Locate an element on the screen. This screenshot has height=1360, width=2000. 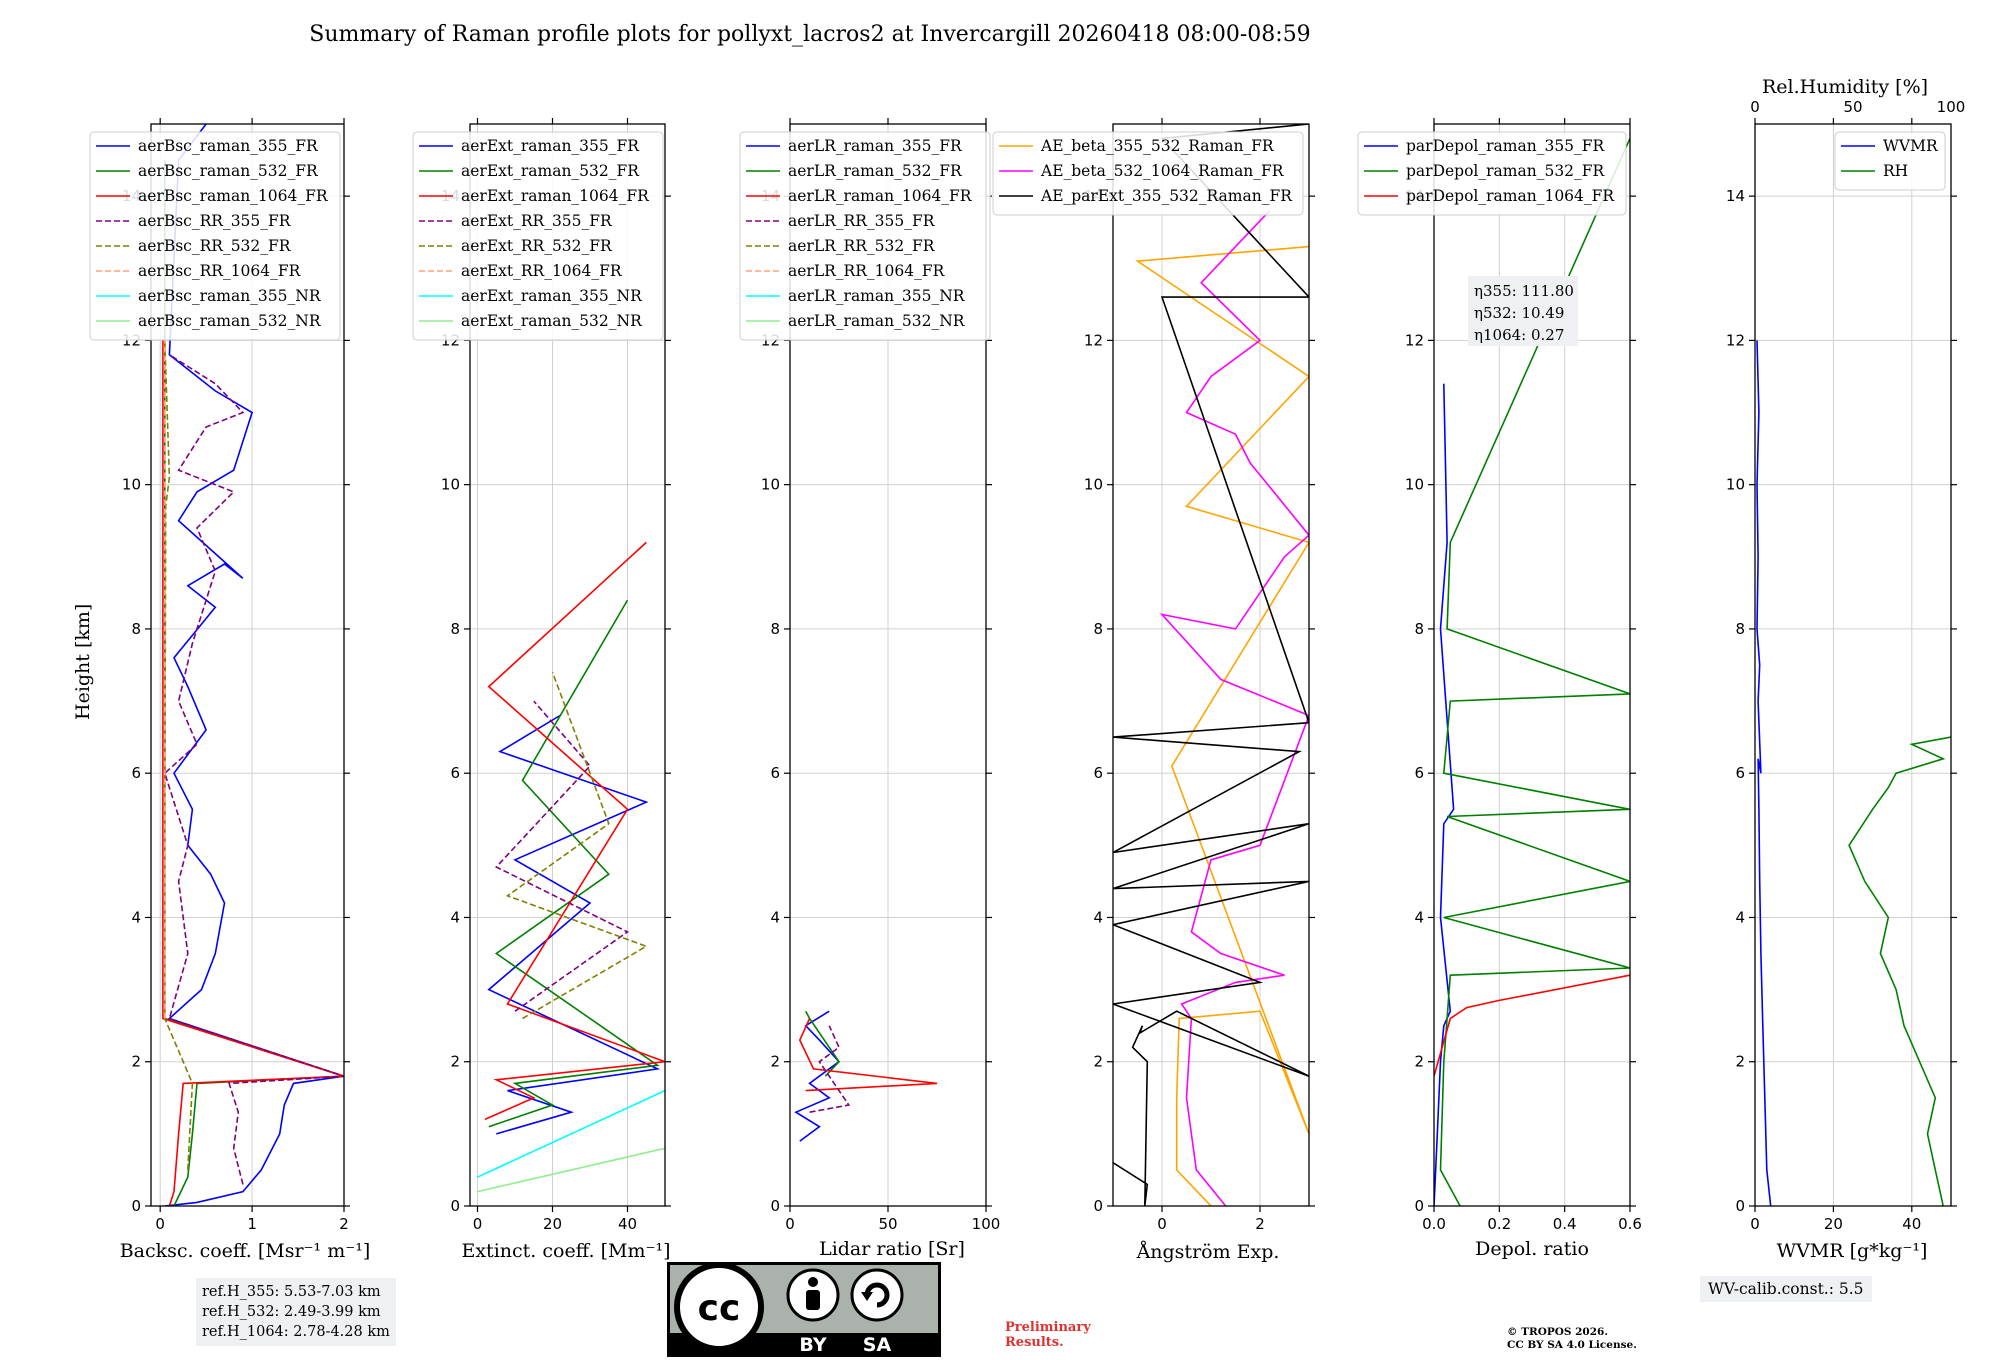
legend-label: aerBsc_RR_1064_FR is located at coordinates (220, 271).